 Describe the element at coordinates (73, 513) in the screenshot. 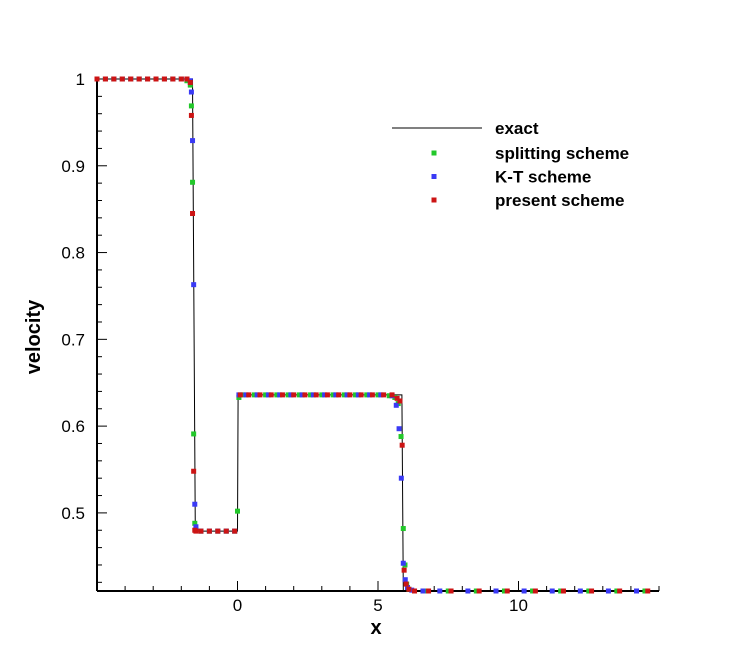

I see `y-tick-label: 0.5` at that location.